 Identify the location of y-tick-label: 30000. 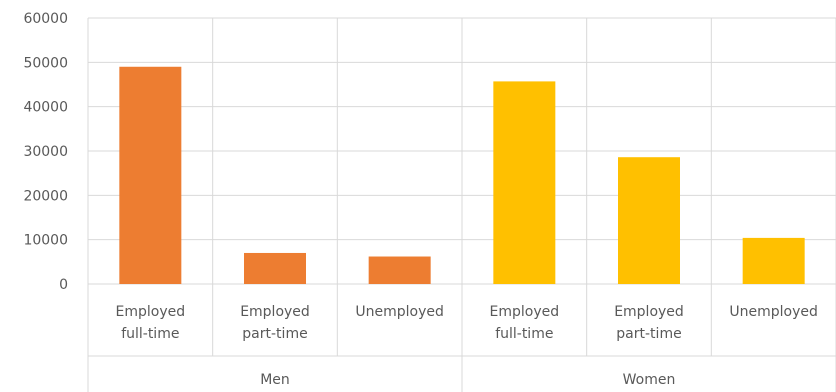
(45, 152).